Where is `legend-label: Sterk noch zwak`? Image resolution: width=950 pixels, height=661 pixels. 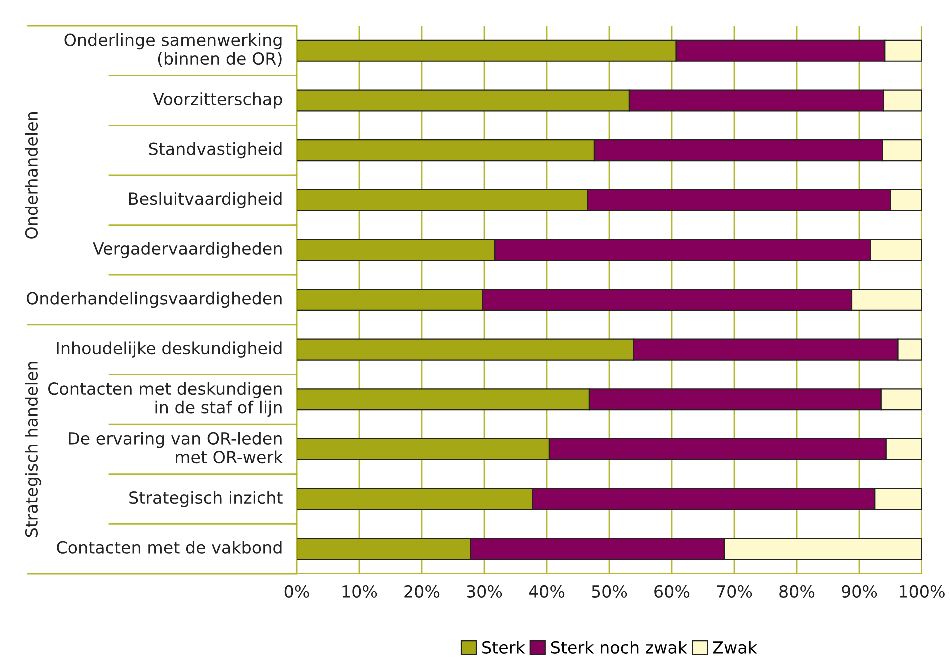 legend-label: Sterk noch zwak is located at coordinates (619, 647).